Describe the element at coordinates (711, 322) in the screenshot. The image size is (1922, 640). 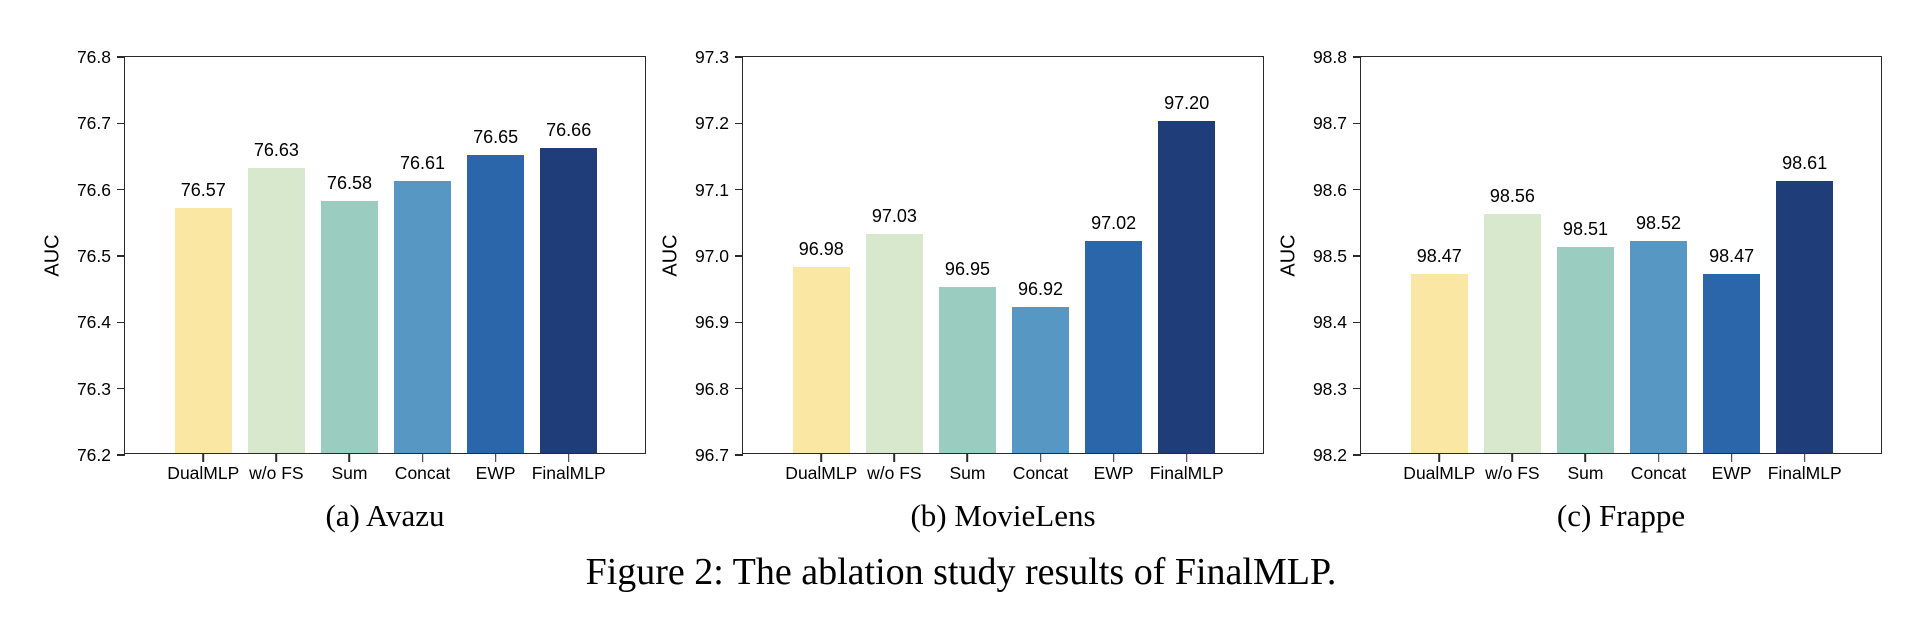
I see `y-tick-label: 96.9` at that location.